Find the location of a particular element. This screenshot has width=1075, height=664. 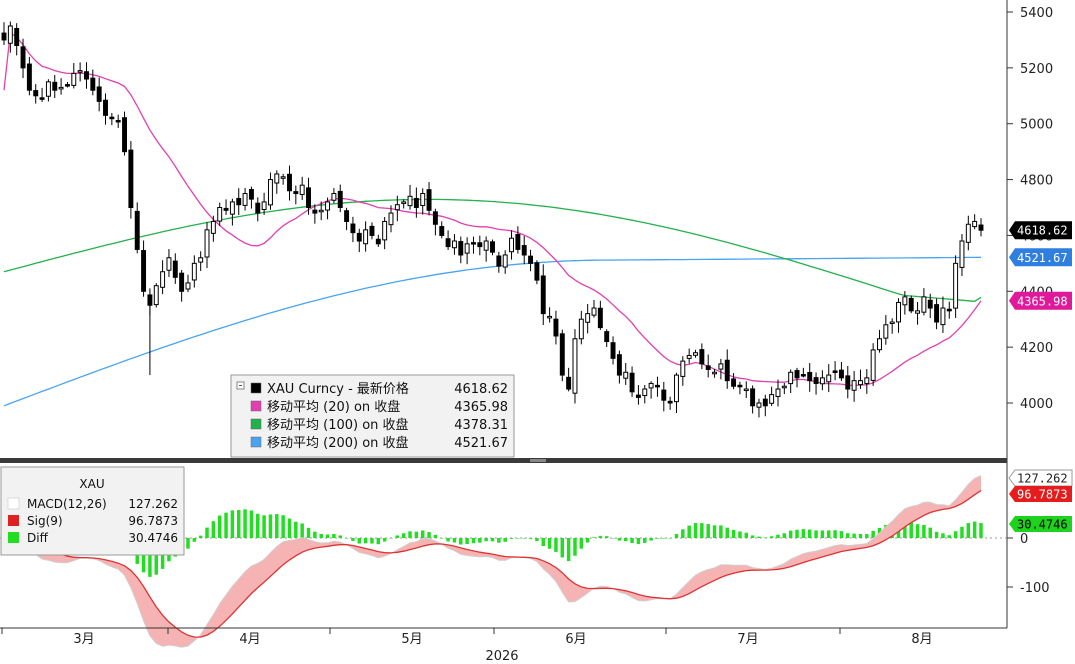

divider-grip is located at coordinates (538, 460).